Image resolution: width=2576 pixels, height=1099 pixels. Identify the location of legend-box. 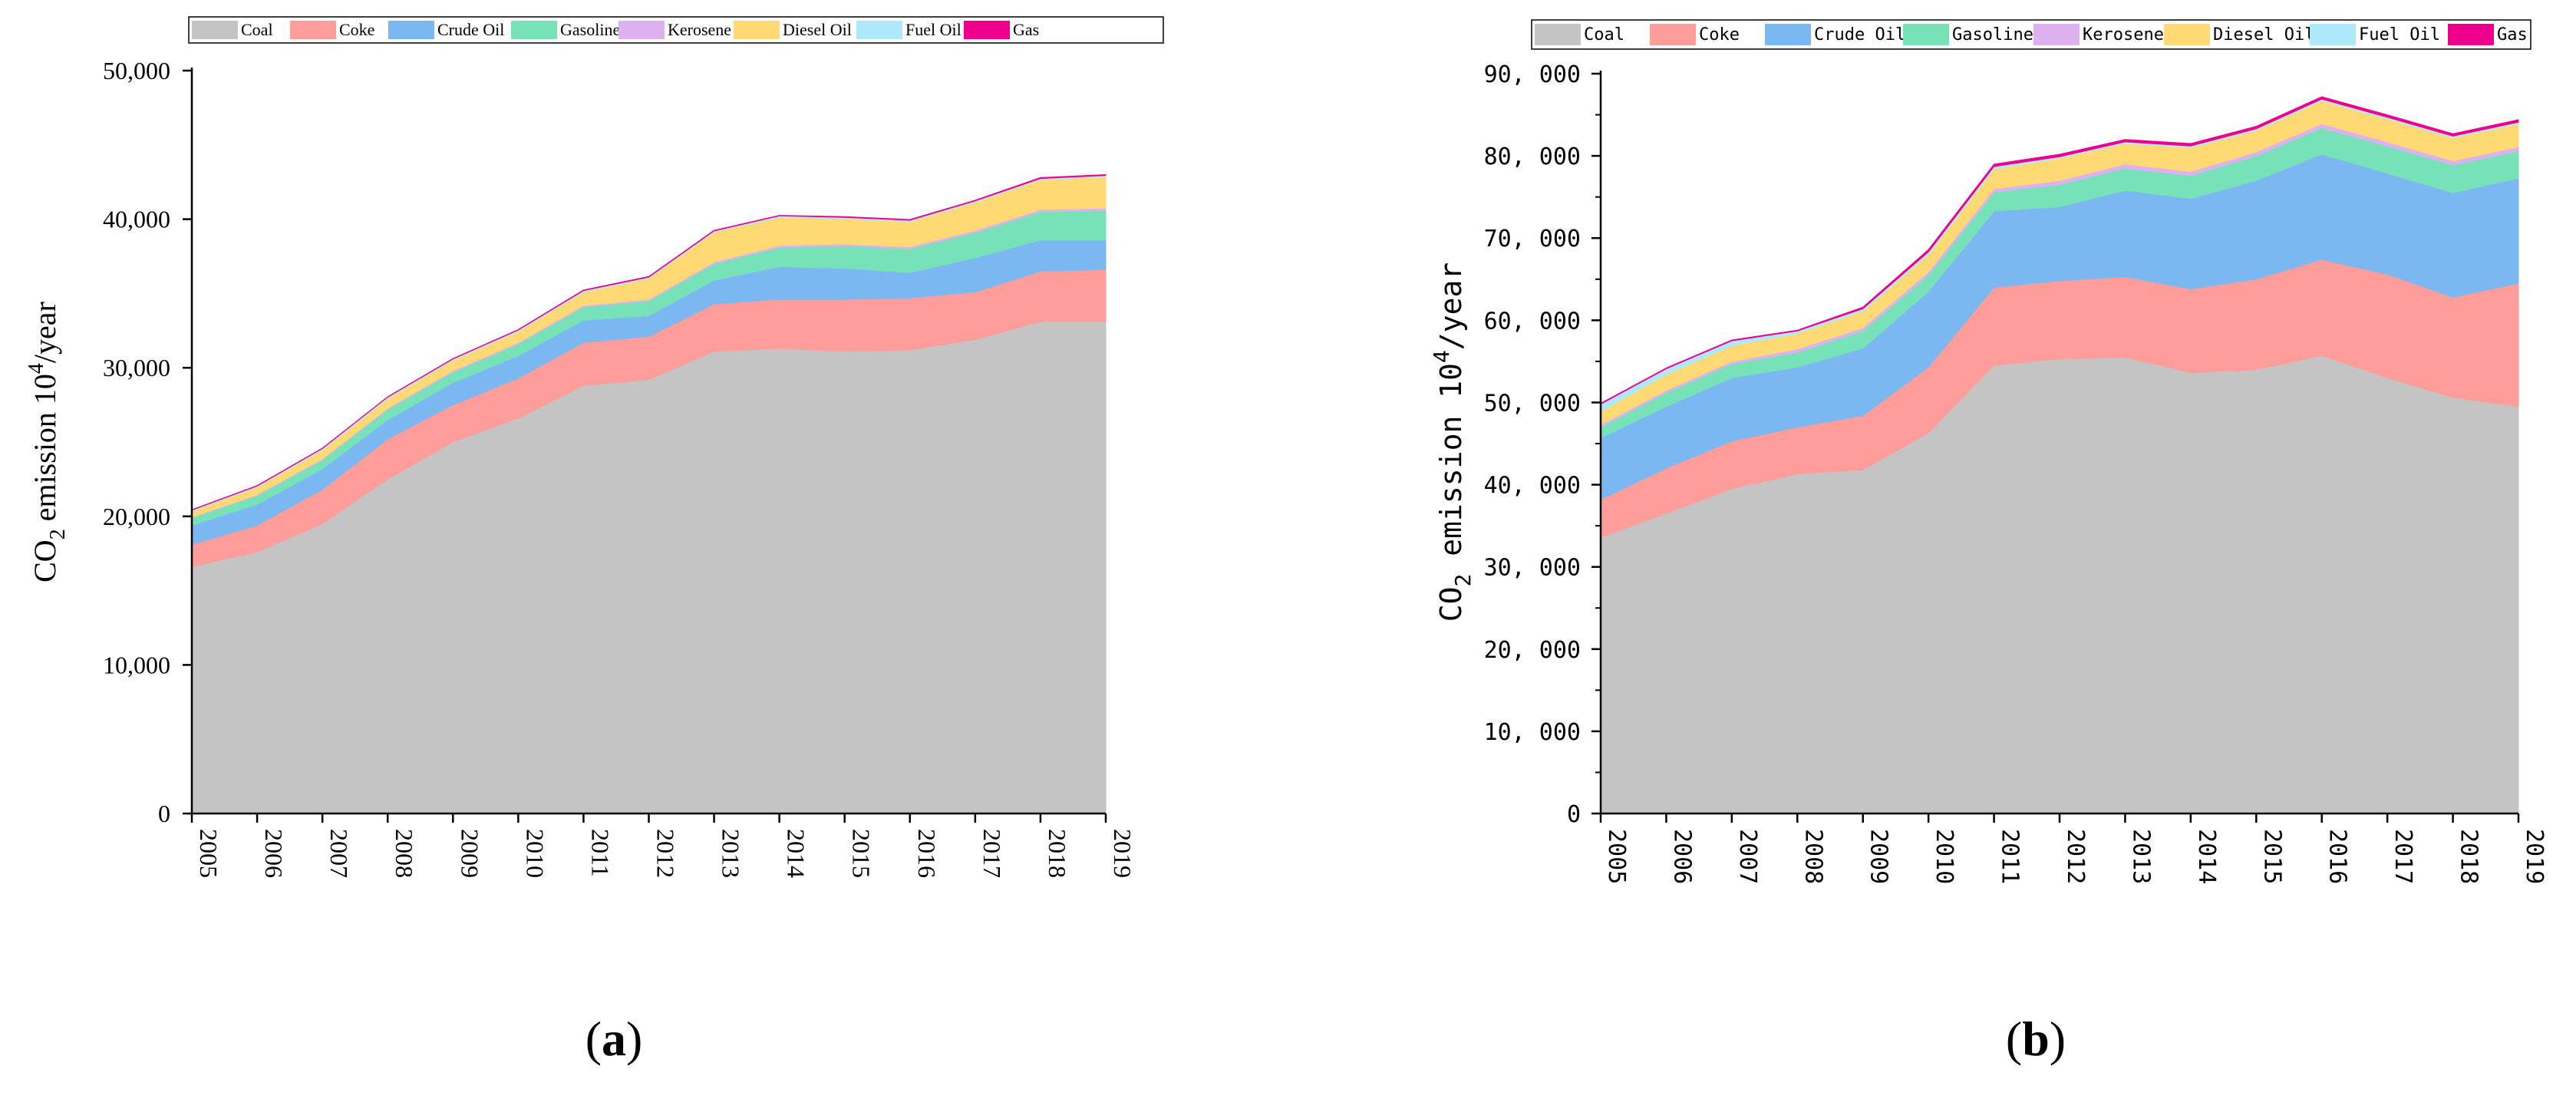
(2031, 34).